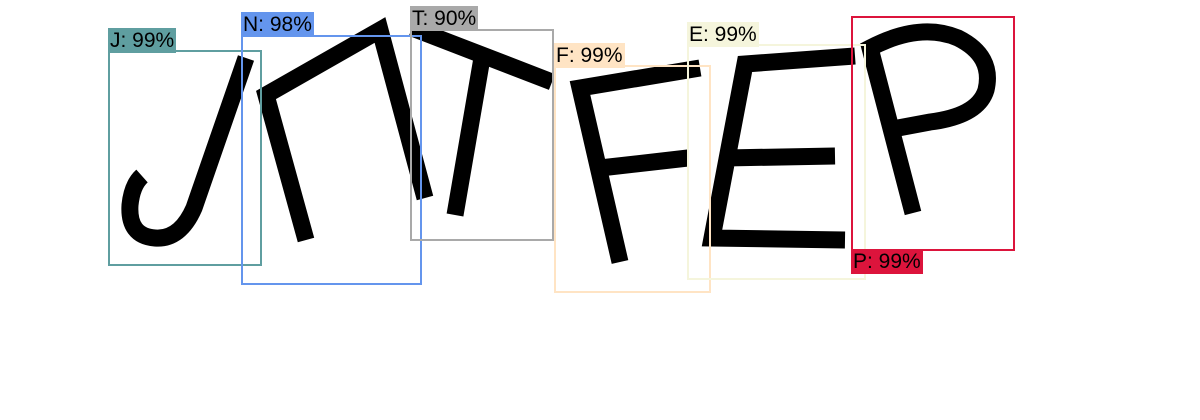 The image size is (1200, 420). I want to click on detection-label-p: P: 99%, so click(887, 261).